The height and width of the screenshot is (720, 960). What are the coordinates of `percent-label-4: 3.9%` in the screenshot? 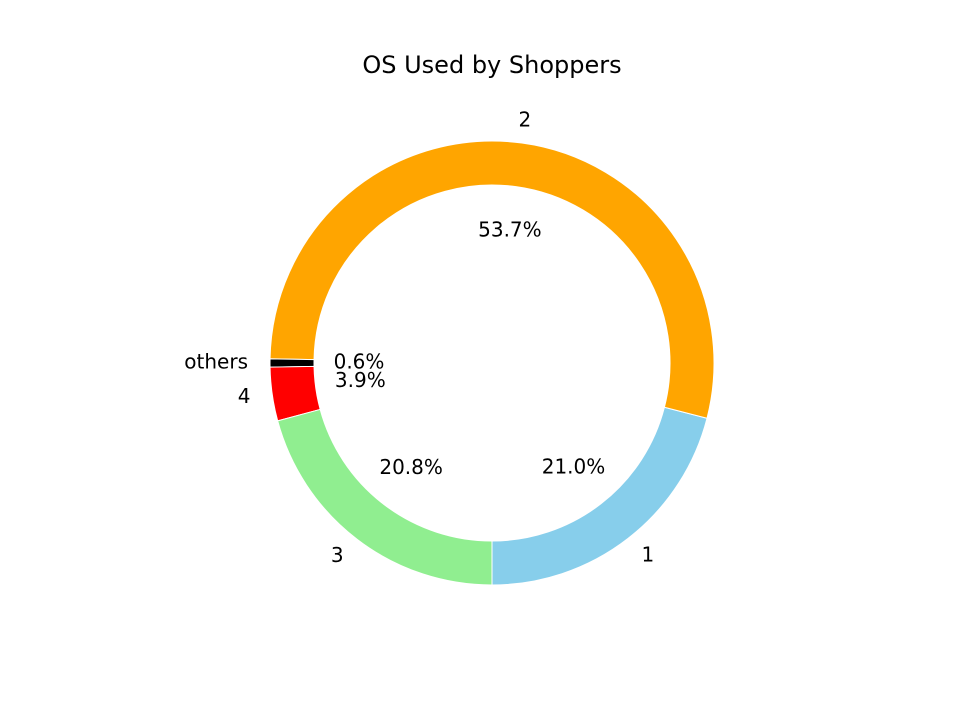 It's located at (360, 380).